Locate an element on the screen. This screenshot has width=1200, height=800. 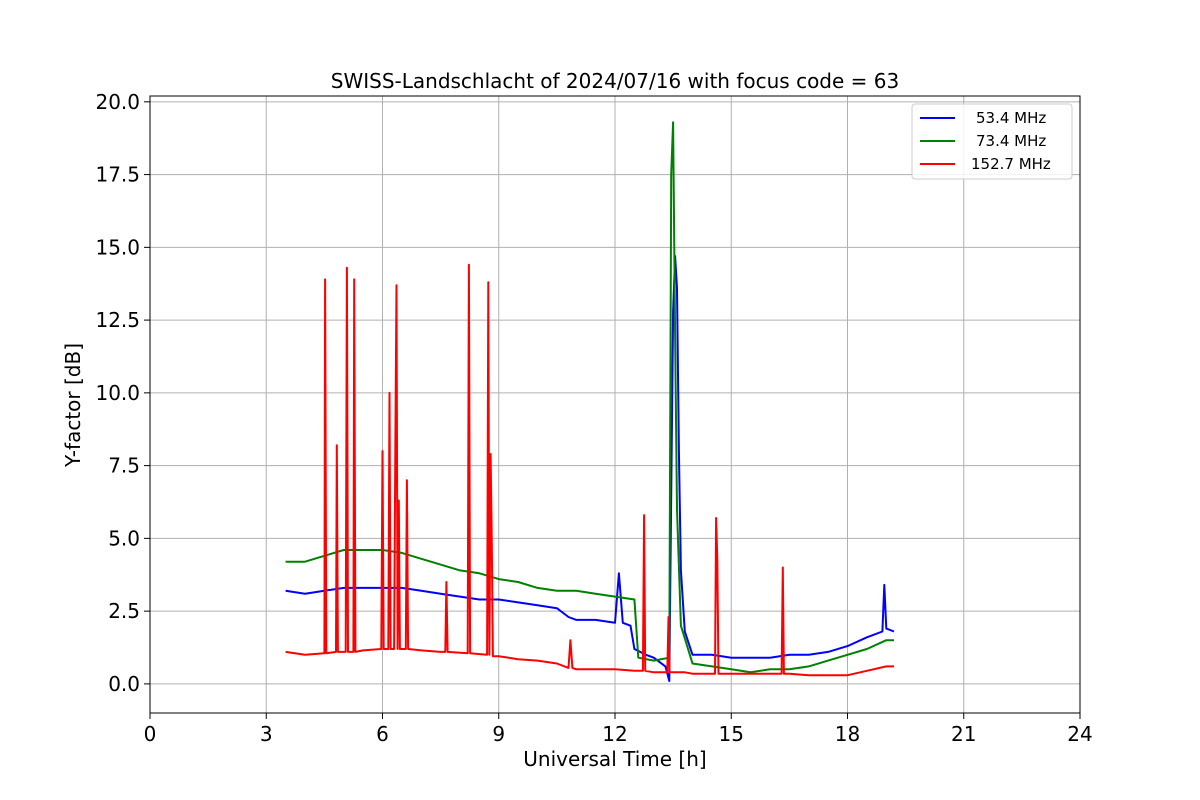
y-axis-label: Y-factor [dB] is located at coordinates (73, 405).